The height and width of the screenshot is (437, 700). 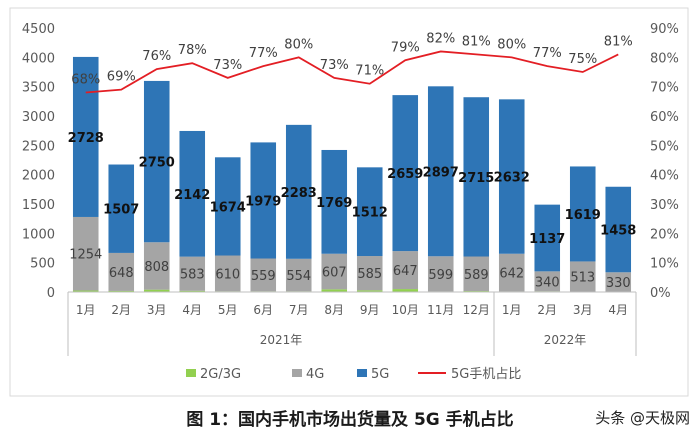 I want to click on x-tick-label: 9月, so click(x=370, y=310).